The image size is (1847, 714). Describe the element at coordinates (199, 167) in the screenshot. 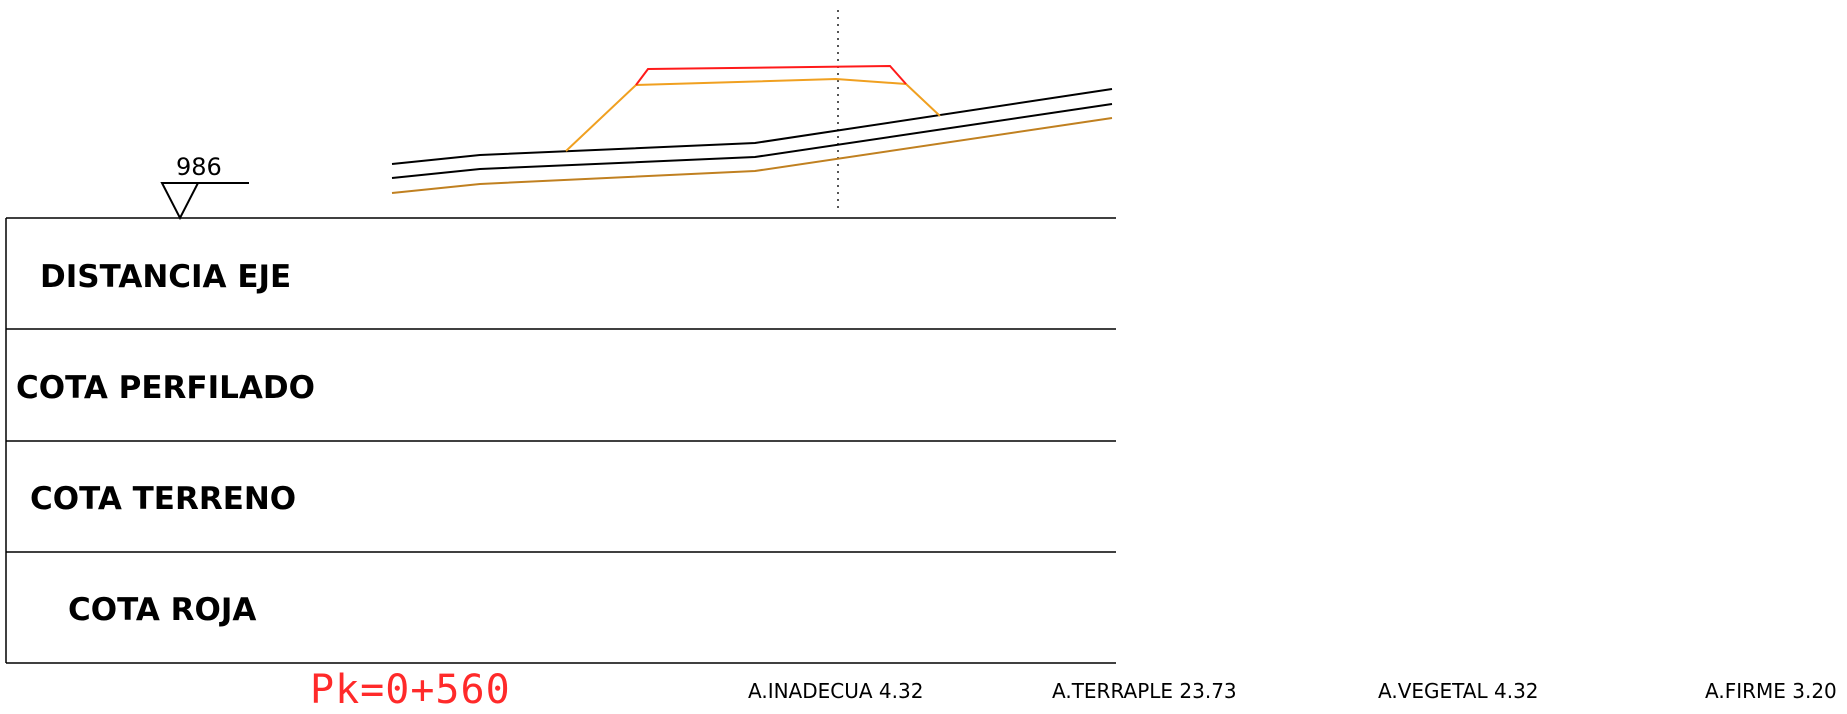

I see `datum-elevation: 986` at that location.